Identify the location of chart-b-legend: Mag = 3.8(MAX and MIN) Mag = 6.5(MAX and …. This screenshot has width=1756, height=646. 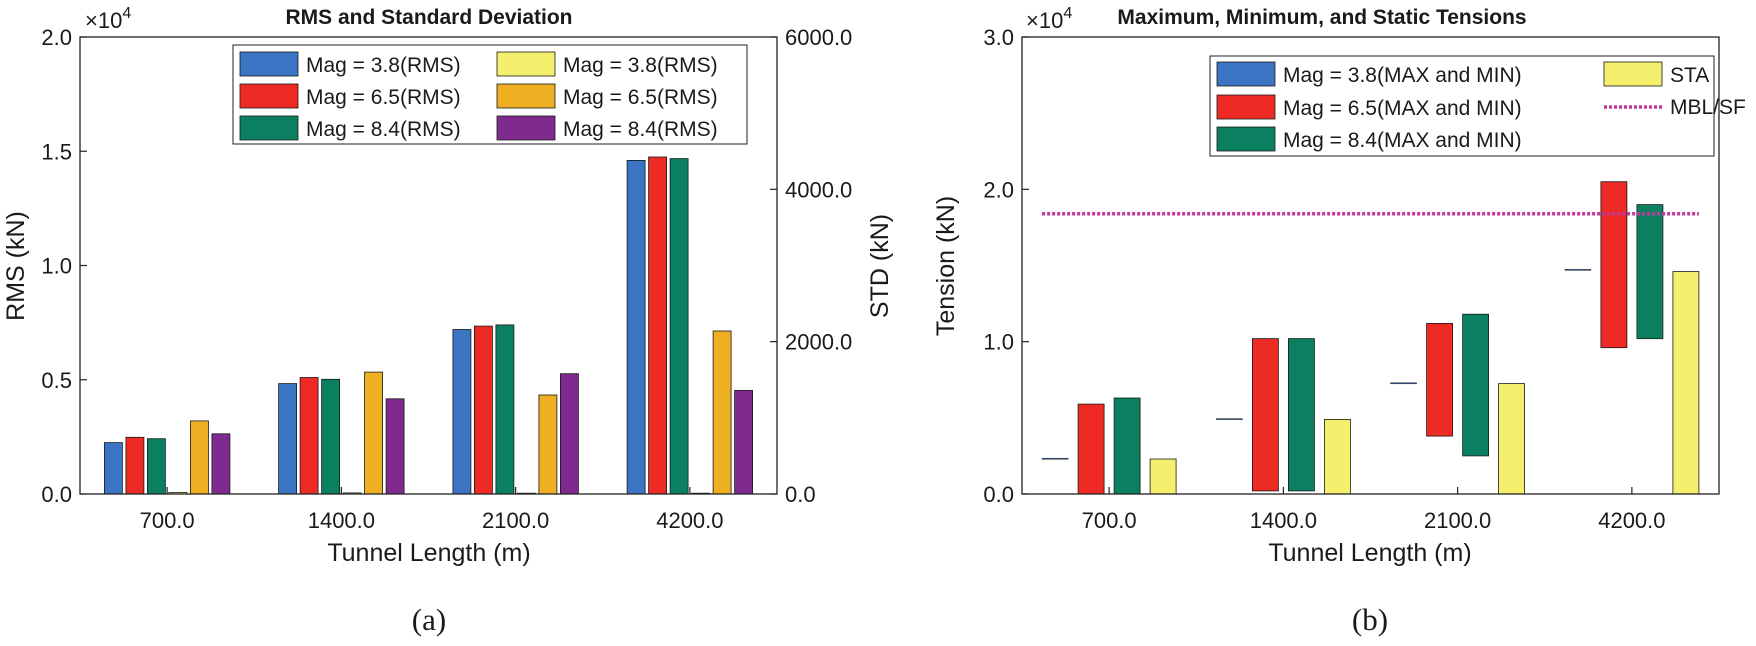
(1477, 106).